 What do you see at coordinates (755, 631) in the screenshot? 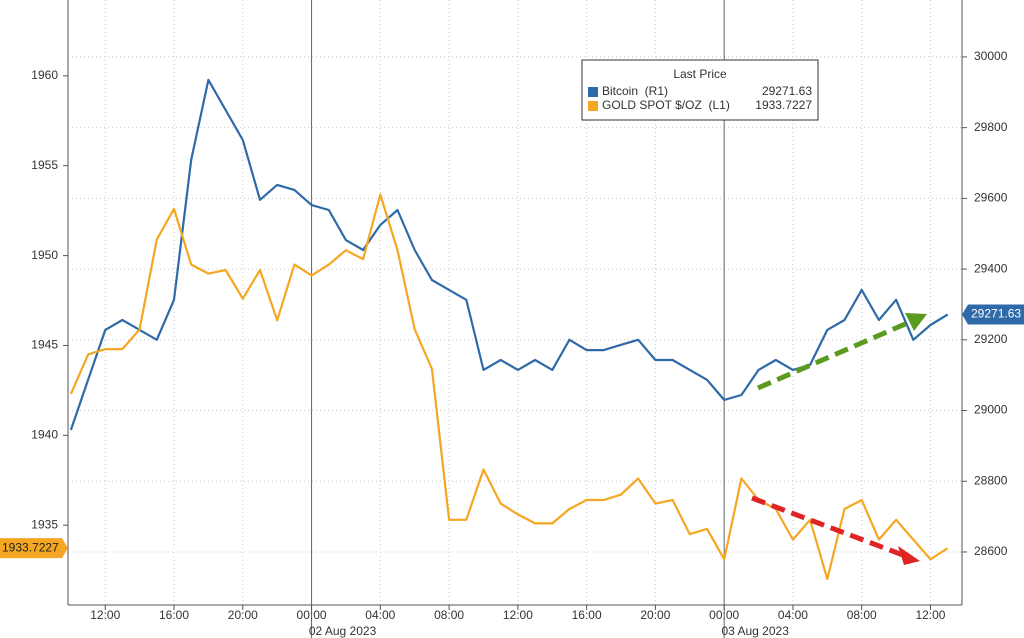
I see `date-label: 03 Aug 2023` at bounding box center [755, 631].